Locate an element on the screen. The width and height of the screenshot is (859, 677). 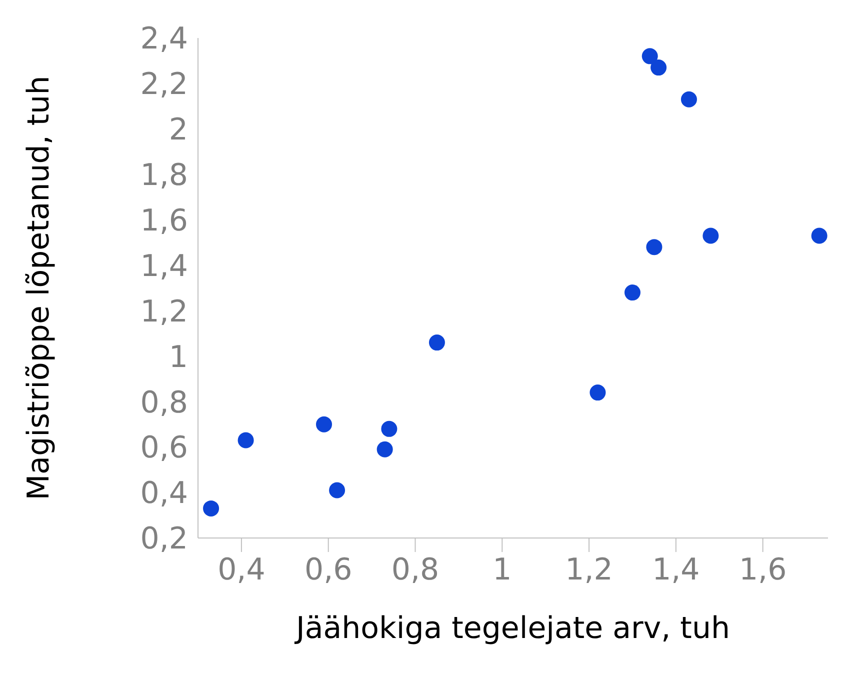
y-tick-label: 0,6 is located at coordinates (164, 448).